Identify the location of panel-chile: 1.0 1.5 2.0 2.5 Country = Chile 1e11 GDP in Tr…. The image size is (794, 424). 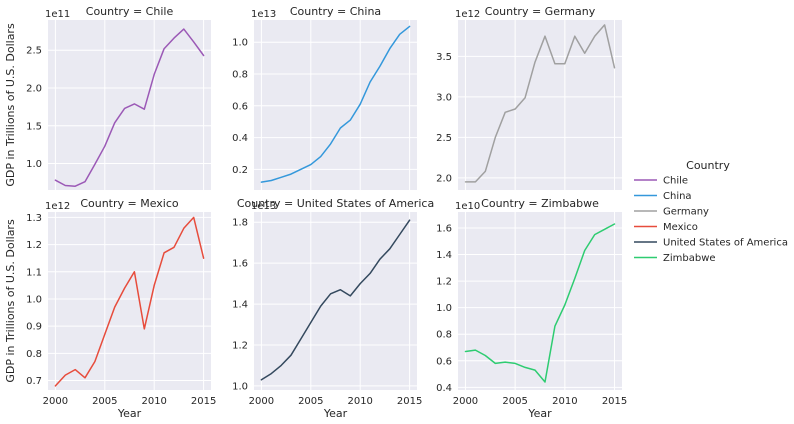
(107, 97).